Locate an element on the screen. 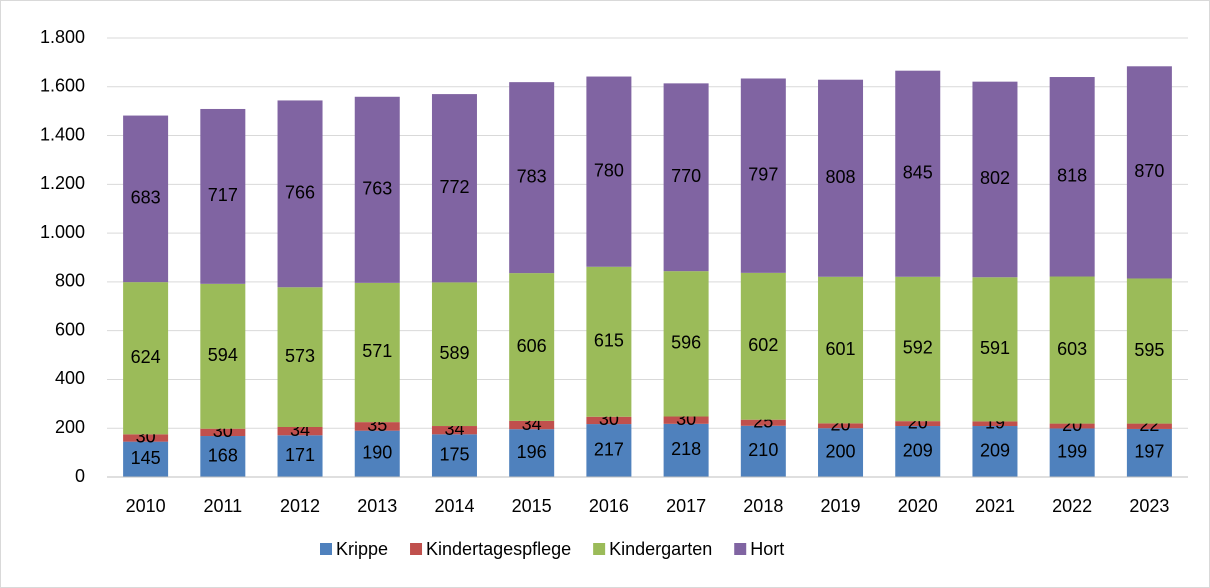 The width and height of the screenshot is (1210, 588). data-label: 763 is located at coordinates (377, 189).